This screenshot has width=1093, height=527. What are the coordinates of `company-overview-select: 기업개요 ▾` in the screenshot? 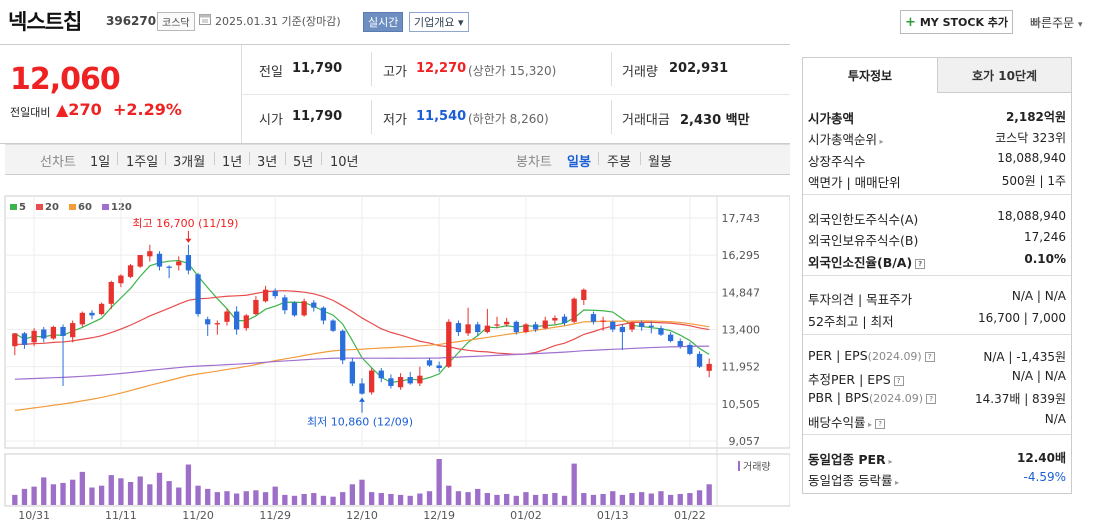 It's located at (439, 22).